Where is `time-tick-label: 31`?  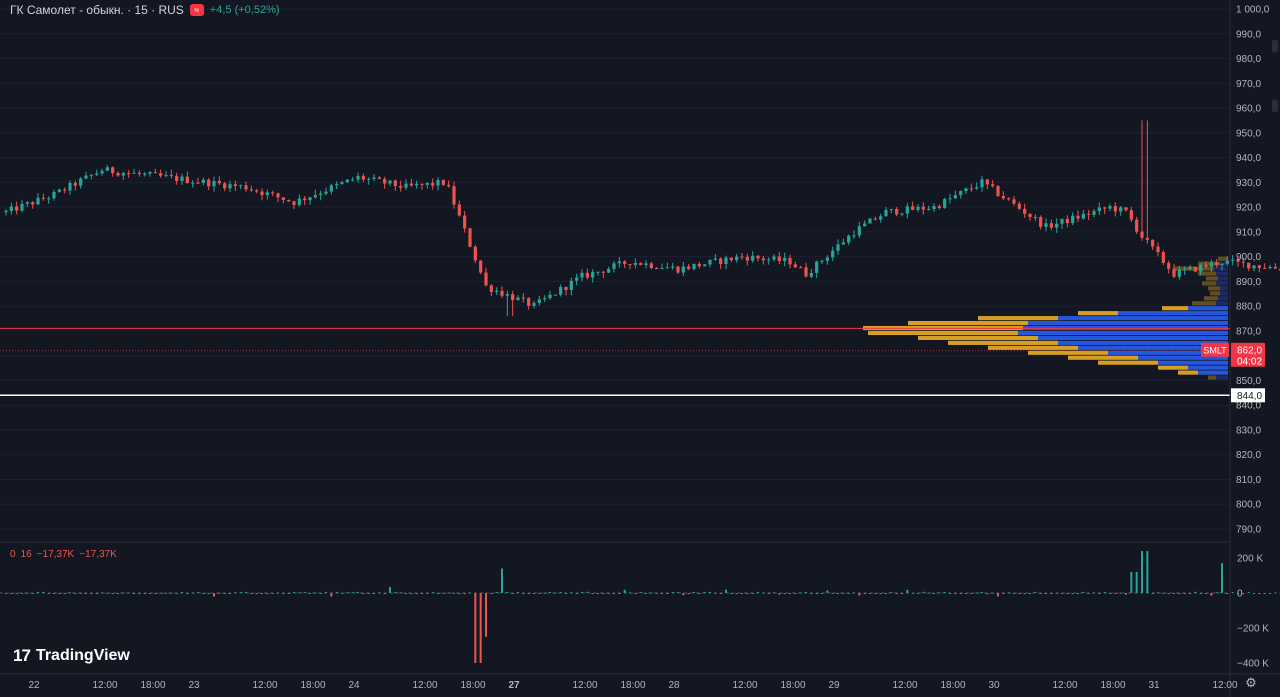 time-tick-label: 31 is located at coordinates (1154, 685).